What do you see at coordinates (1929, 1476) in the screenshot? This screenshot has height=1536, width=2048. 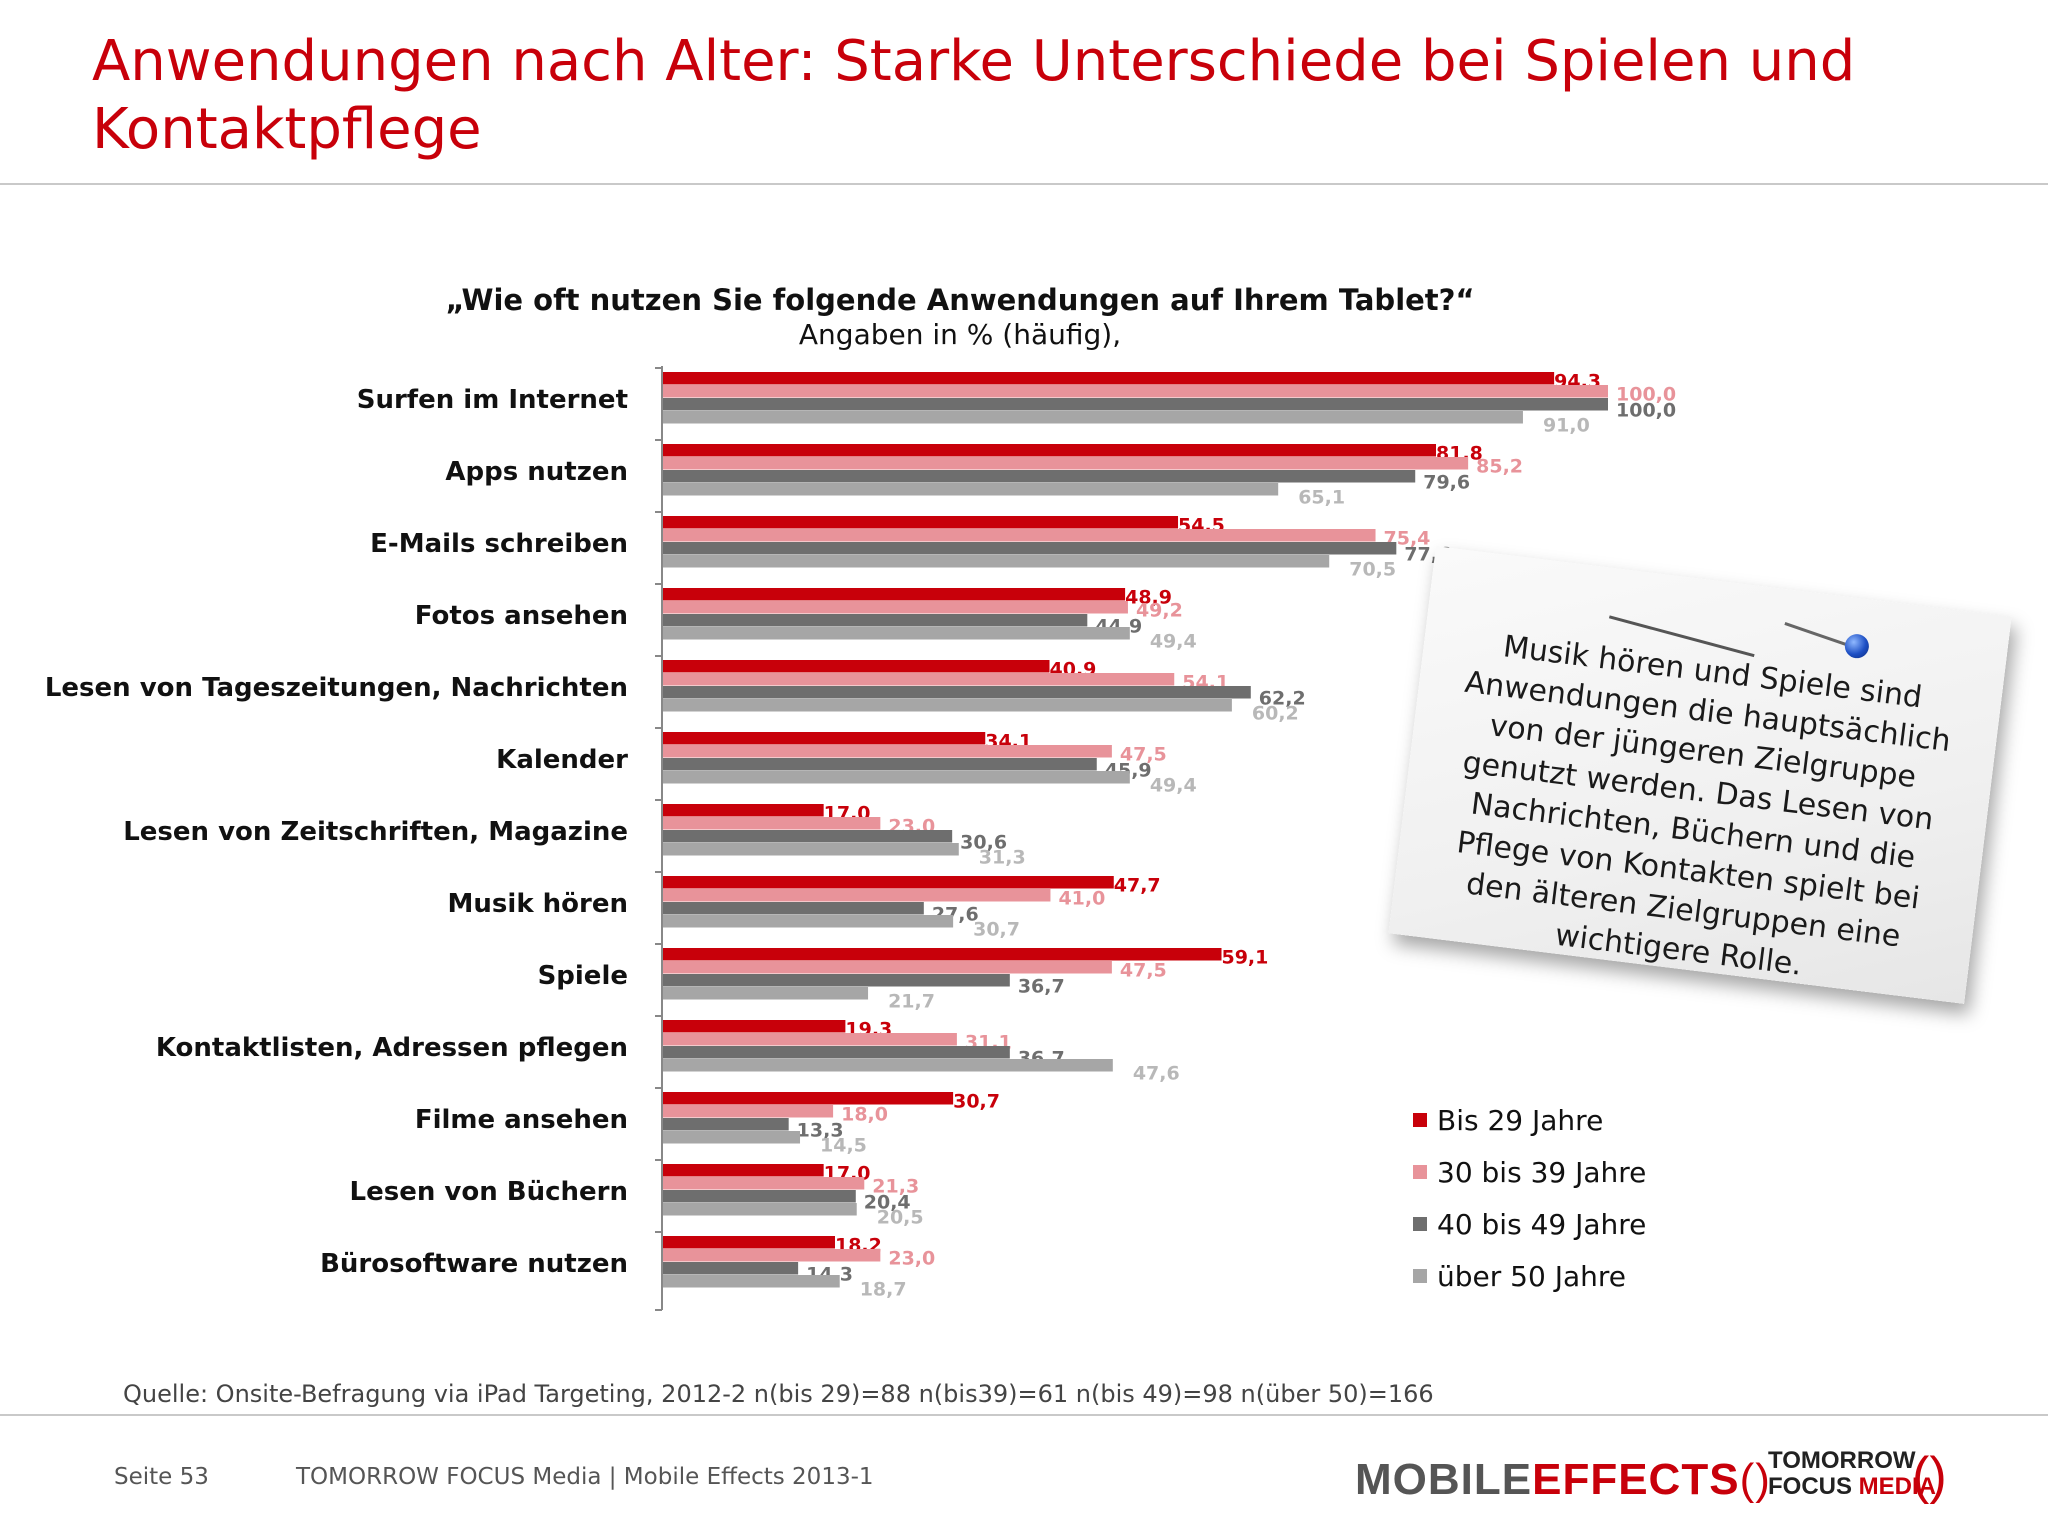 I see `logo-tf-paren: ()` at bounding box center [1929, 1476].